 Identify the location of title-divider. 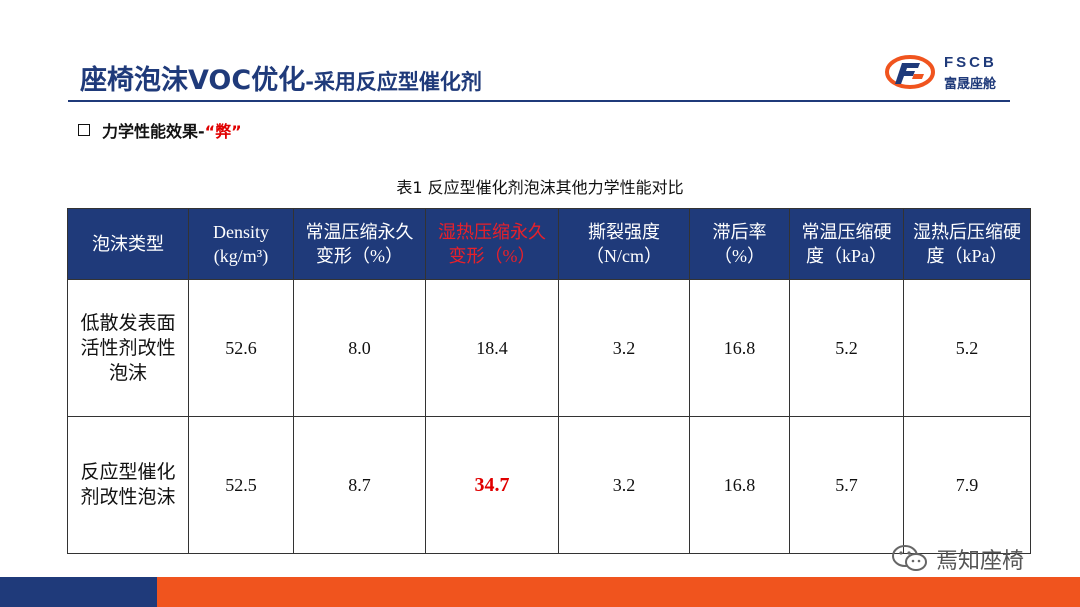
(539, 101).